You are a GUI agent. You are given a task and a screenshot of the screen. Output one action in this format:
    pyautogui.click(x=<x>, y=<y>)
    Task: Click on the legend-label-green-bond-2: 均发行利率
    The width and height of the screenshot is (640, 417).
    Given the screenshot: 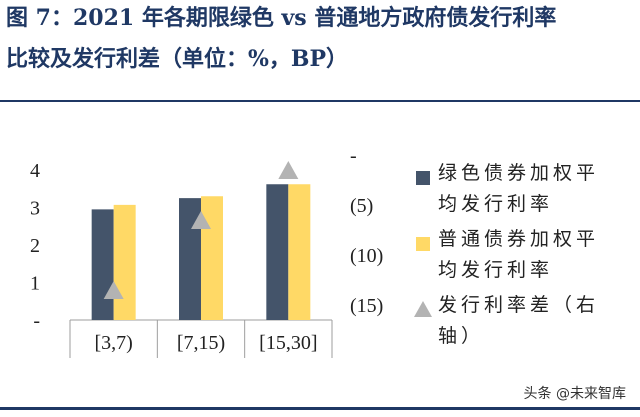 What is the action you would take?
    pyautogui.click(x=496, y=204)
    